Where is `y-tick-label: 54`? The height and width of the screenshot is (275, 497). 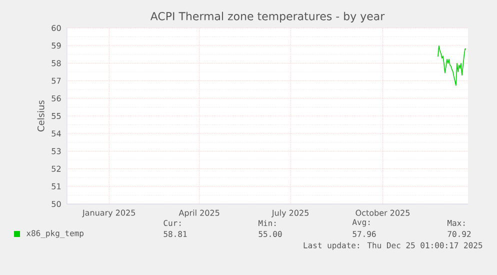
y-tick-label: 54 is located at coordinates (56, 133).